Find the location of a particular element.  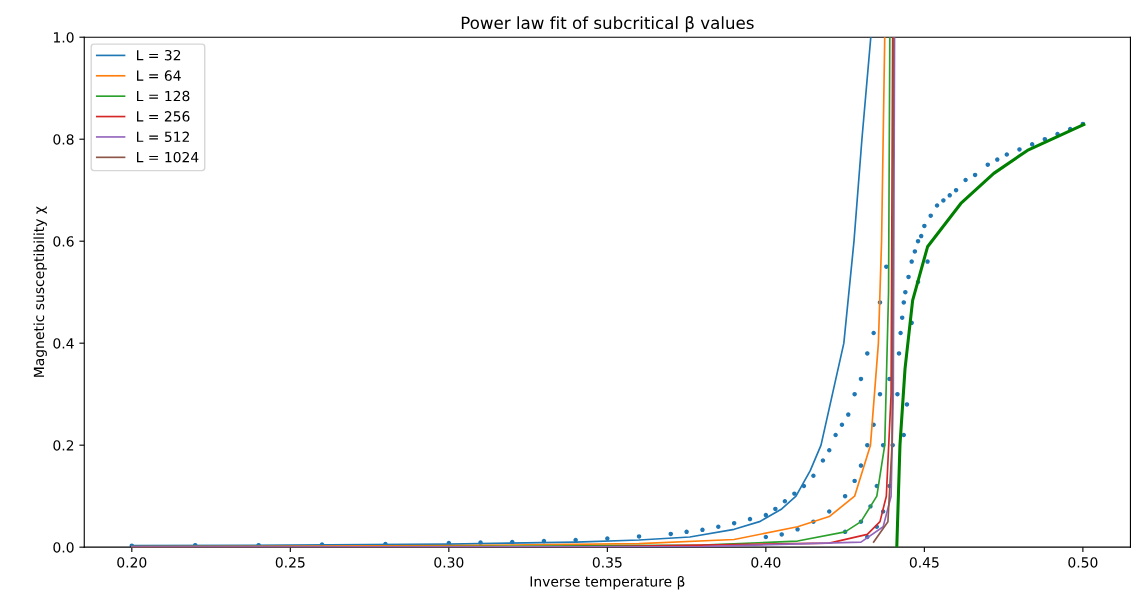

x-tick-label: 0.30 is located at coordinates (449, 562).